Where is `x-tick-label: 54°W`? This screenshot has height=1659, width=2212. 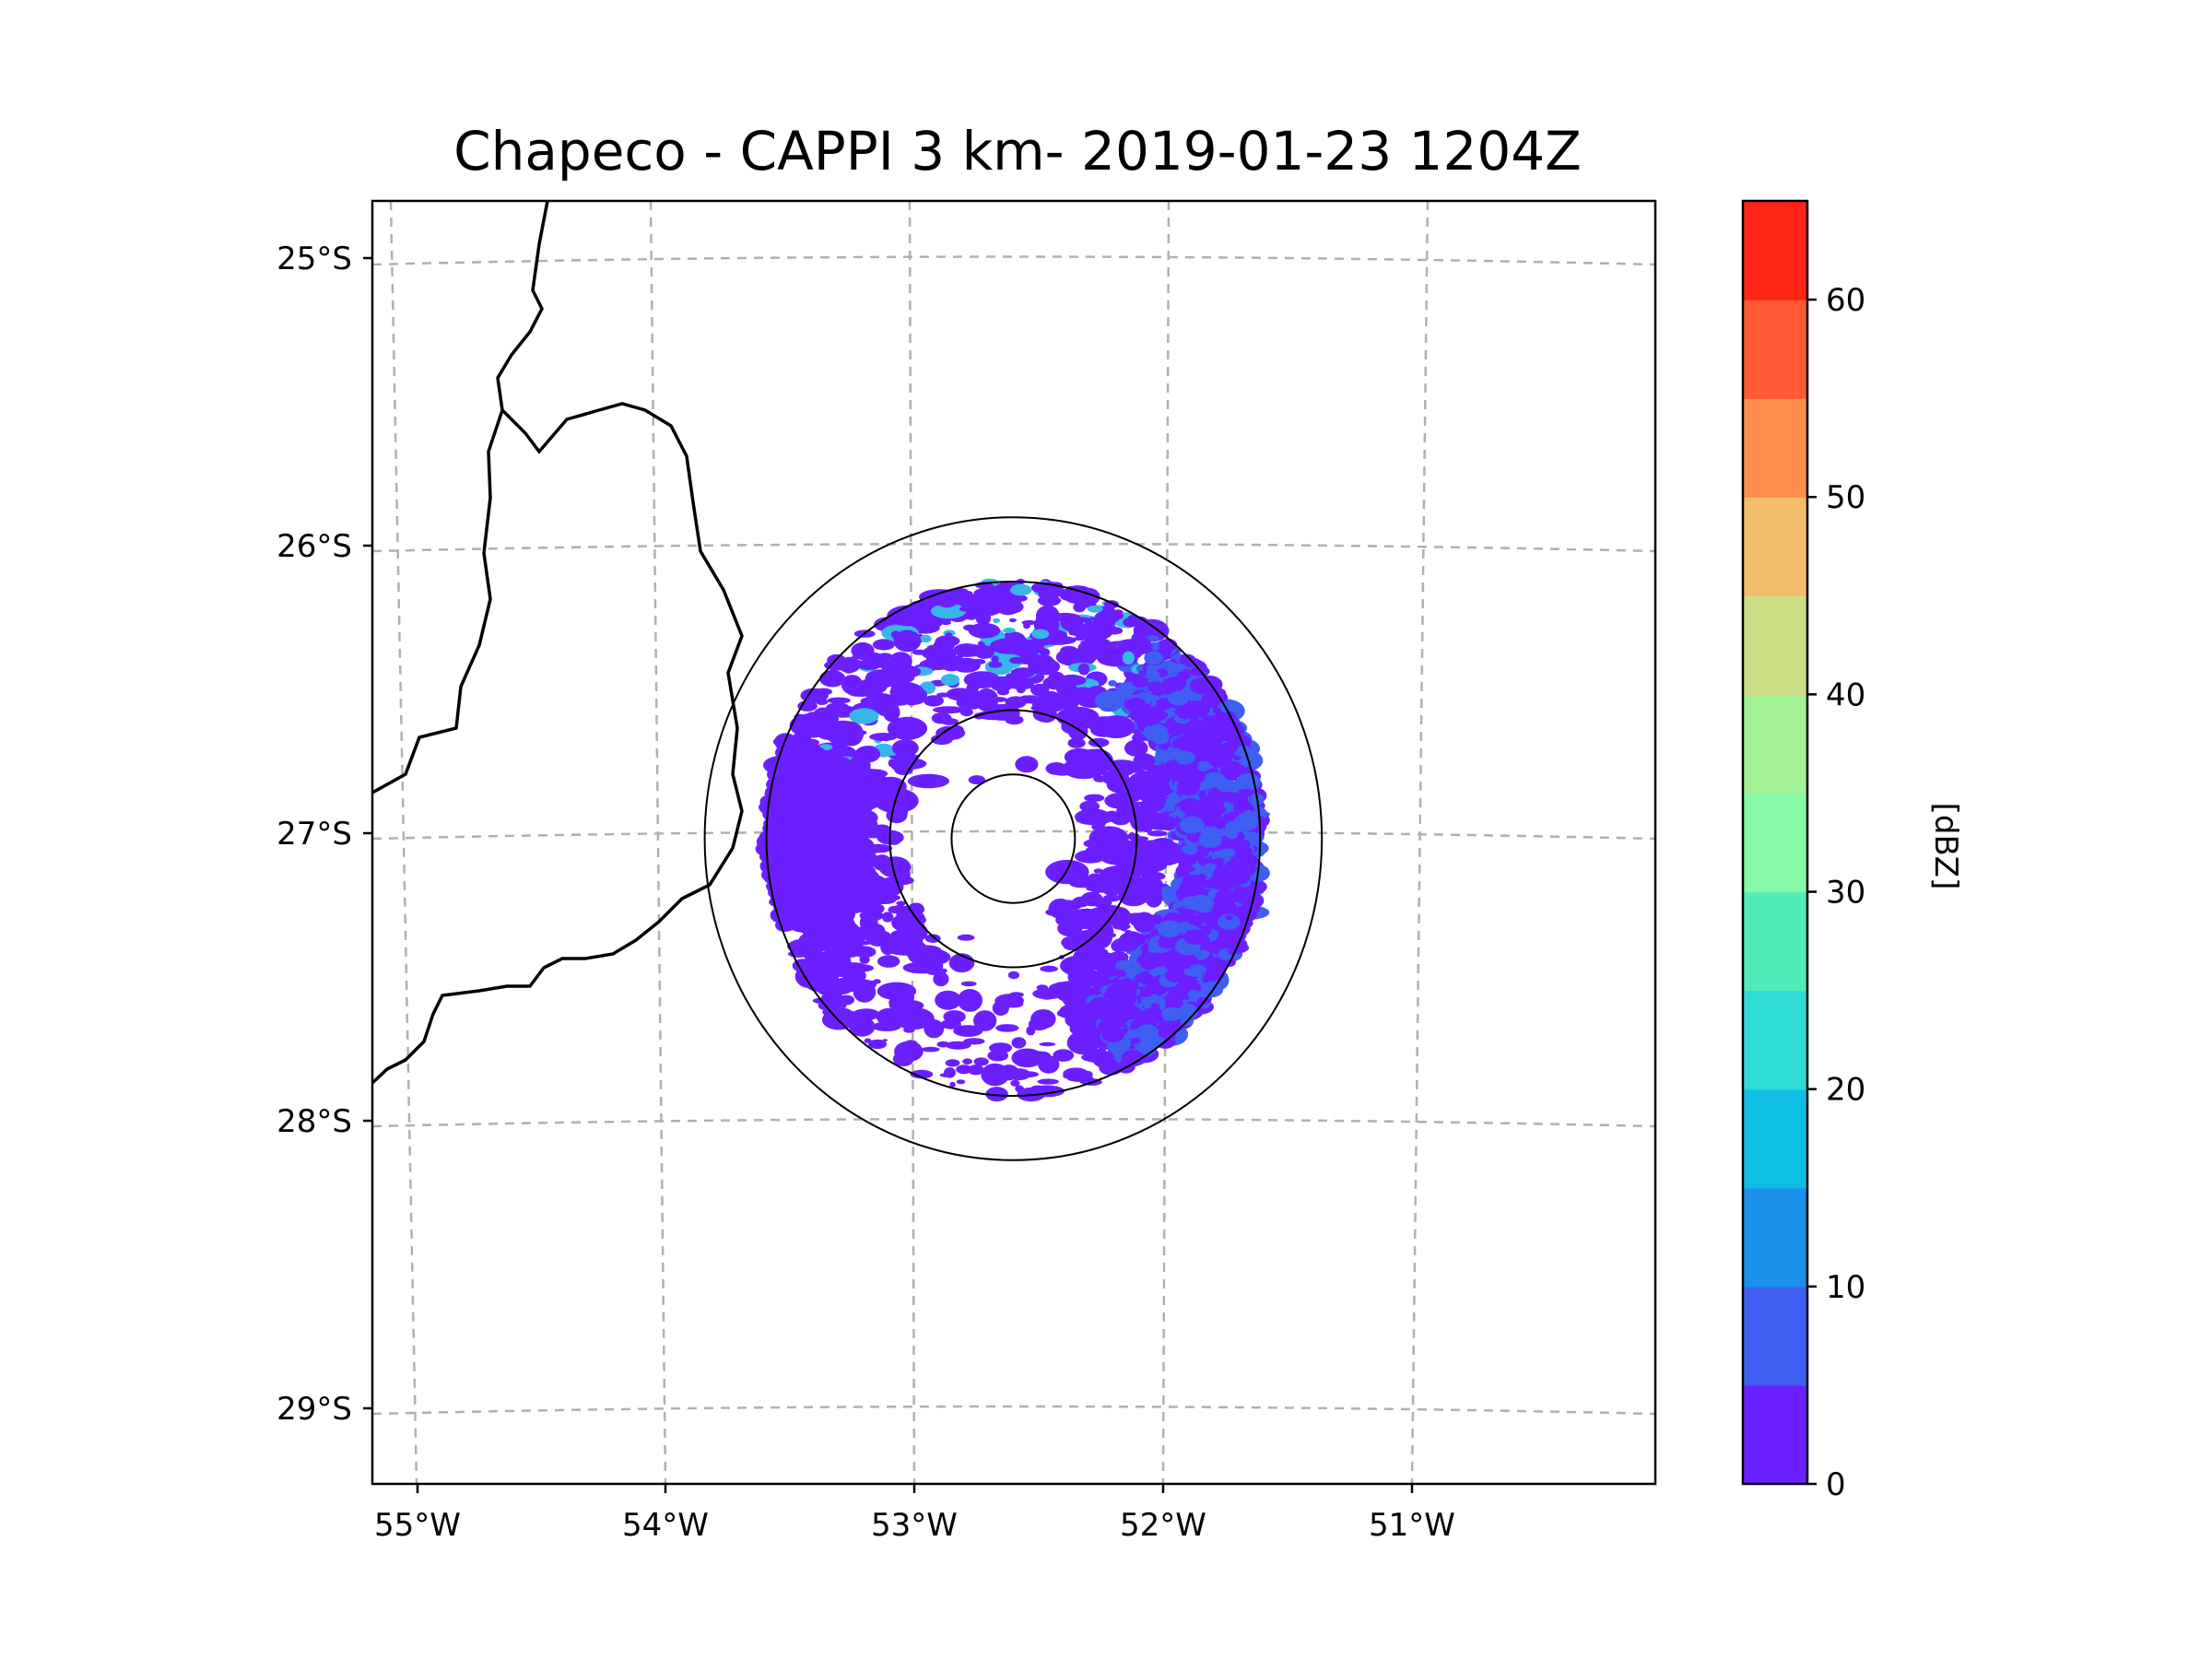
x-tick-label: 54°W is located at coordinates (665, 1525).